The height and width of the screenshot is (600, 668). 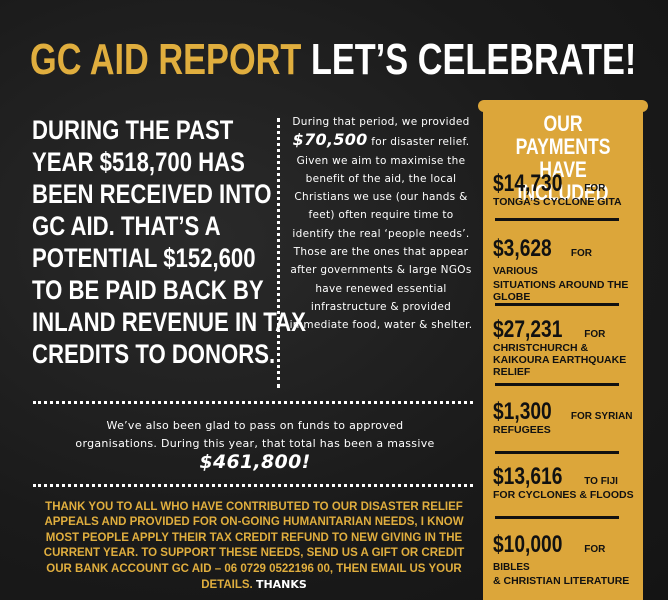 I want to click on payment-item: $13,616 TO FIJI FOR CYCLONES & FLOODS, so click(x=564, y=482).